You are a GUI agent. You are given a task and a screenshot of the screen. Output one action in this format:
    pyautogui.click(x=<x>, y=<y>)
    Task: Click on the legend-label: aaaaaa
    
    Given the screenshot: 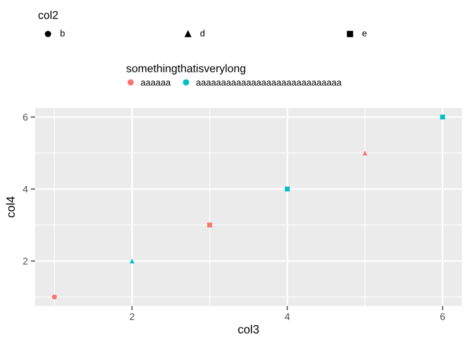 What is the action you would take?
    pyautogui.click(x=155, y=83)
    